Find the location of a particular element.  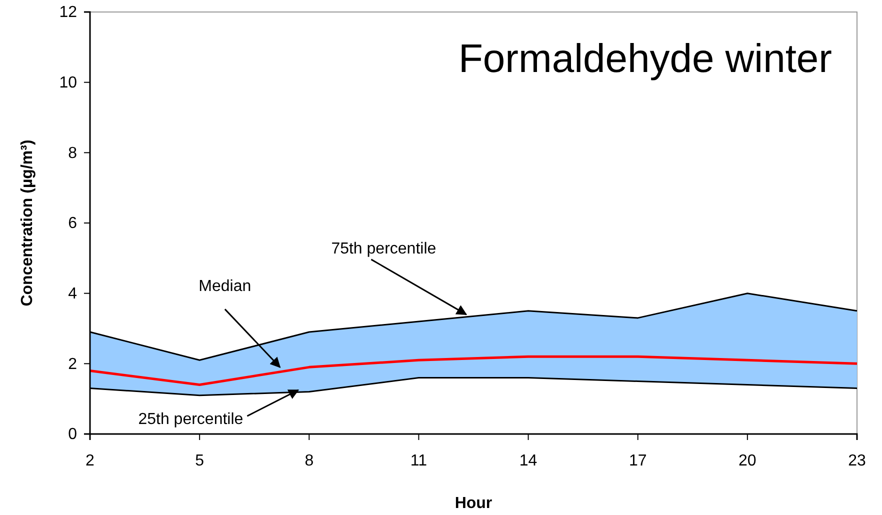

x-tick-label: 8 is located at coordinates (309, 461).